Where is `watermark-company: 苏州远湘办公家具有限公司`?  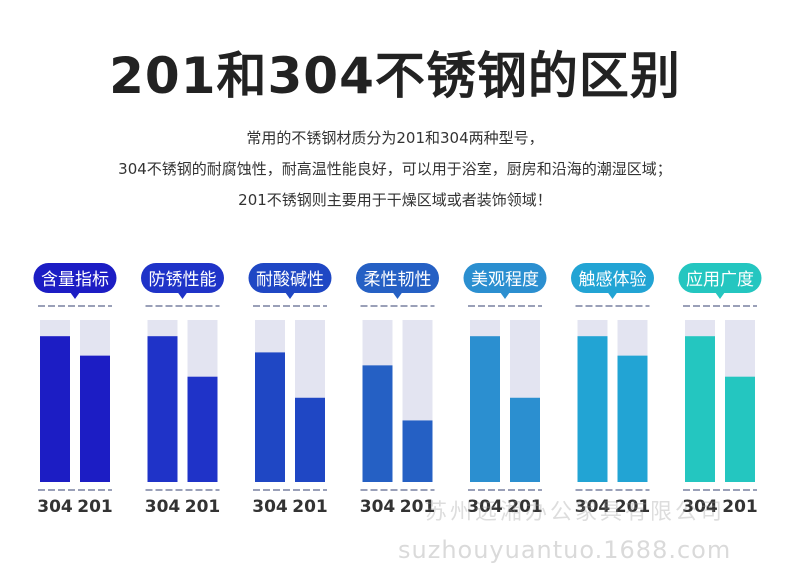
watermark-company: 苏州远湘办公家具有限公司 is located at coordinates (575, 512).